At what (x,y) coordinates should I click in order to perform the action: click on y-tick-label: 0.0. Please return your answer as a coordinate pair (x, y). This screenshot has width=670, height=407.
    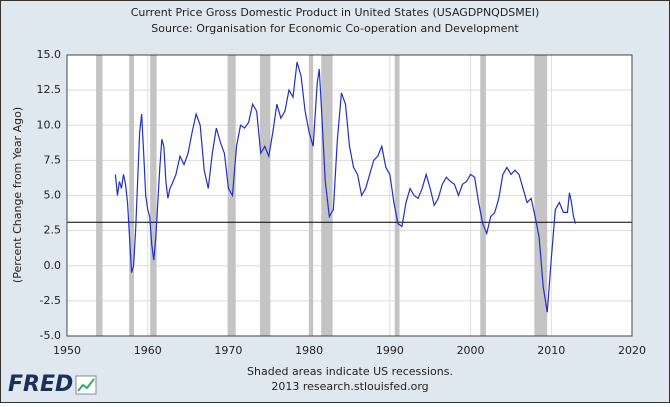
    Looking at the image, I should click on (53, 265).